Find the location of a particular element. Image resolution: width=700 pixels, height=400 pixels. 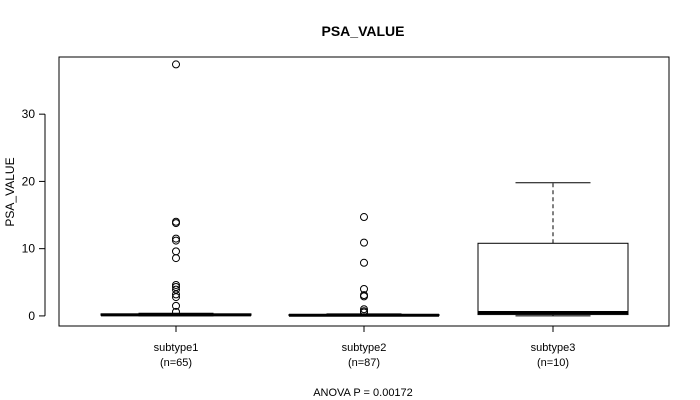

x-tick-label: subtype2 is located at coordinates (364, 348).